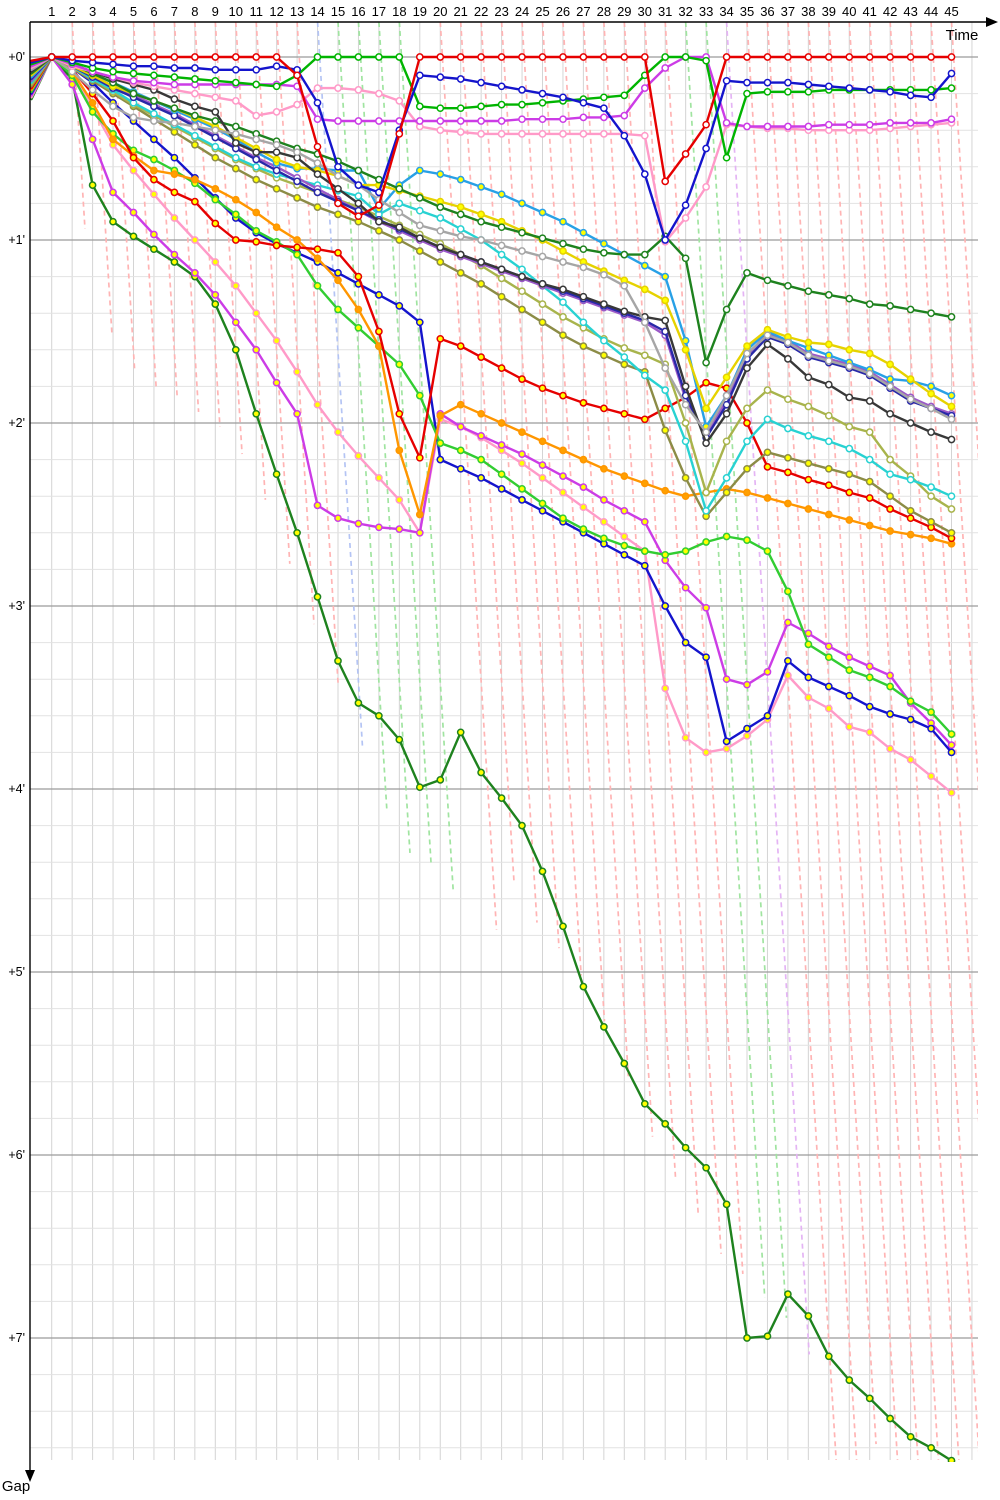 The width and height of the screenshot is (1000, 1500). Describe the element at coordinates (962, 35) in the screenshot. I see `x-axis-title: Time` at that location.